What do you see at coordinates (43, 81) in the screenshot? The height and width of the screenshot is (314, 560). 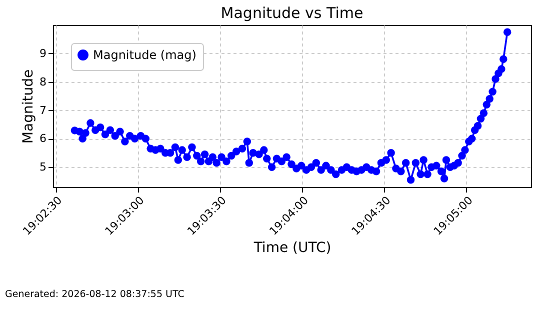 I see `y-tick-label: 8` at bounding box center [43, 81].